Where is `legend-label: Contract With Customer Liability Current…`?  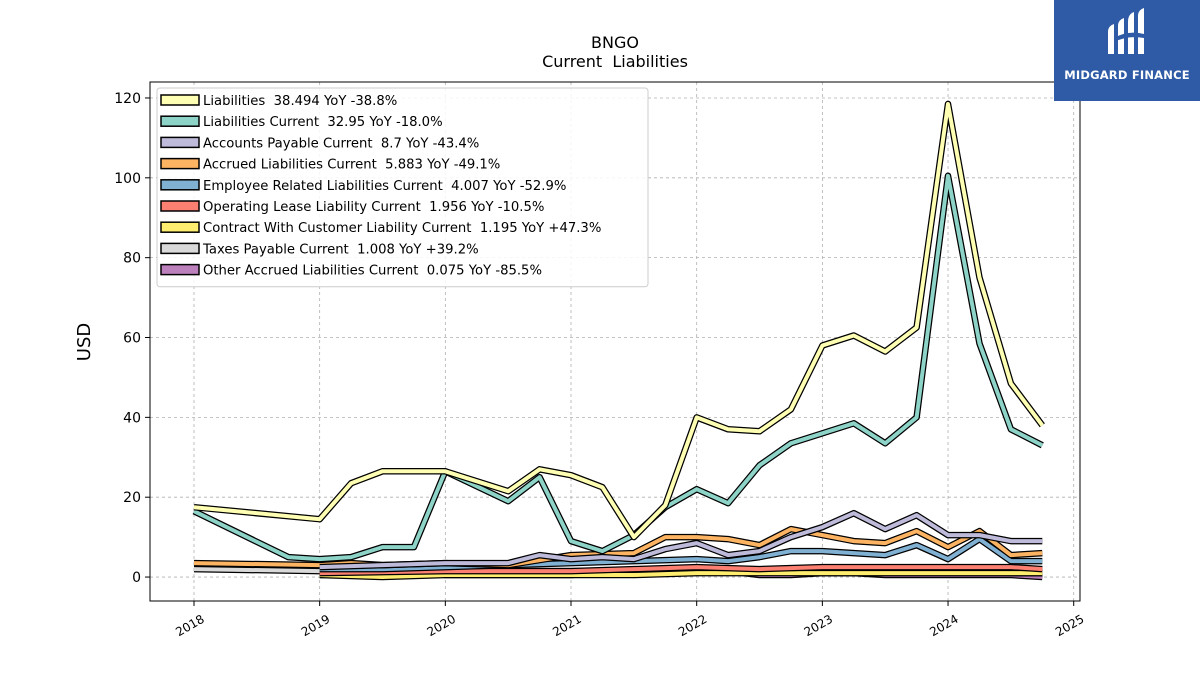 legend-label: Contract With Customer Liability Current… is located at coordinates (402, 228).